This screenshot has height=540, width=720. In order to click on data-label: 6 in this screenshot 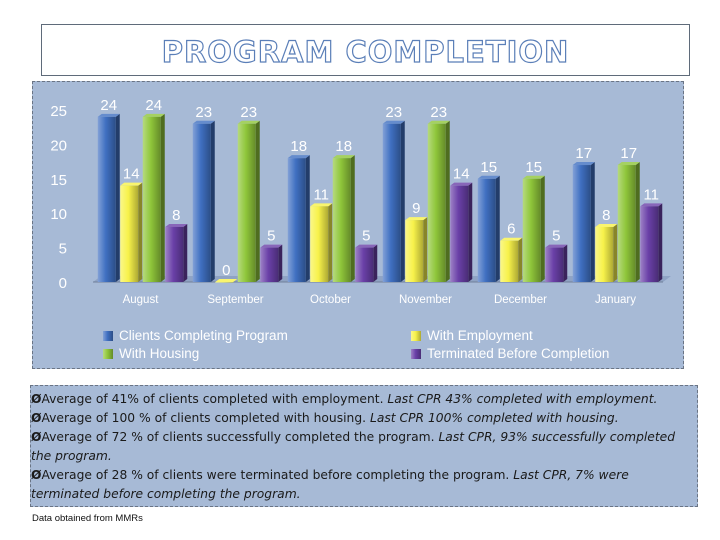, I will do `click(511, 229)`.